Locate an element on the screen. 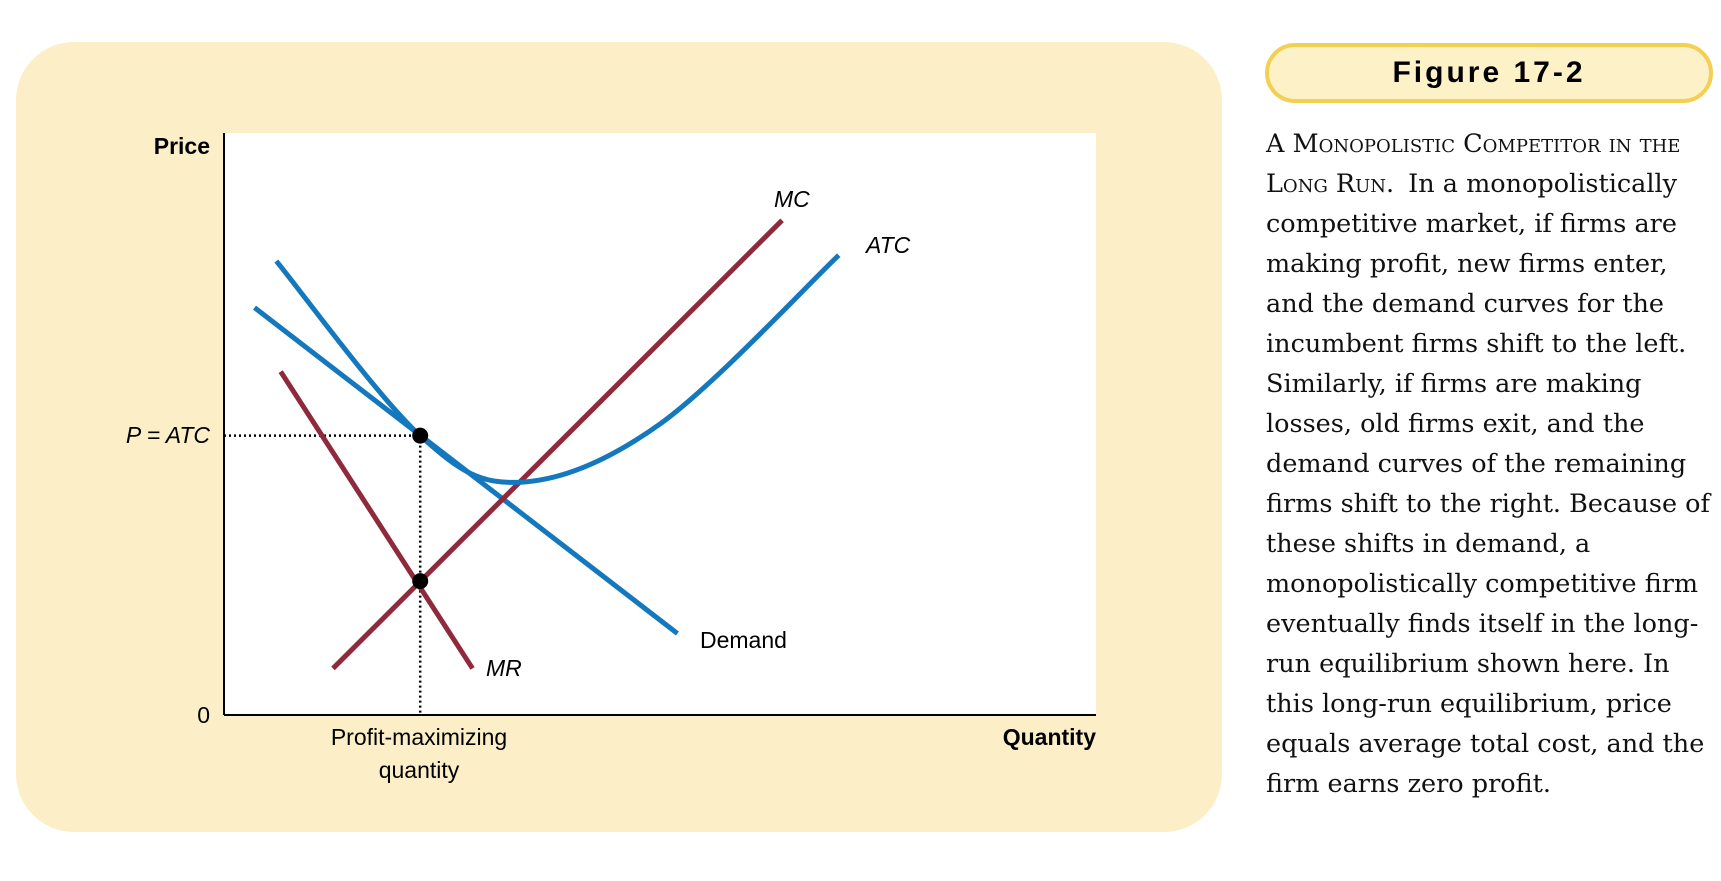 This screenshot has width=1721, height=881. profit-max-quantity-label-line2: quantity is located at coordinates (419, 770).